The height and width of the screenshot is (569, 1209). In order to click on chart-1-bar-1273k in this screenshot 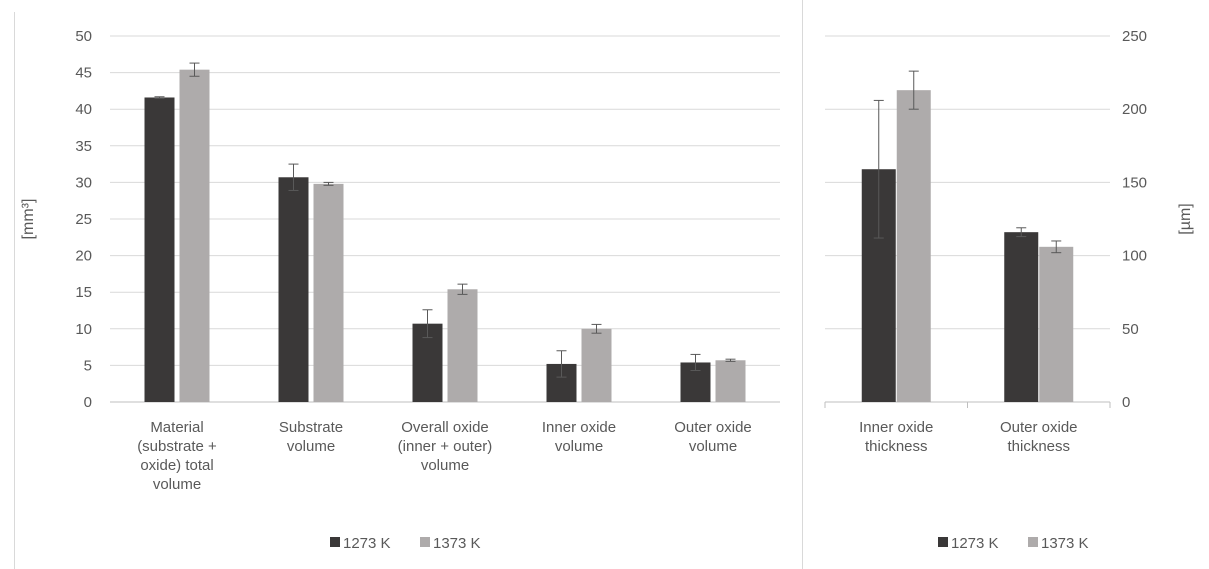, I will do `click(1021, 317)`.